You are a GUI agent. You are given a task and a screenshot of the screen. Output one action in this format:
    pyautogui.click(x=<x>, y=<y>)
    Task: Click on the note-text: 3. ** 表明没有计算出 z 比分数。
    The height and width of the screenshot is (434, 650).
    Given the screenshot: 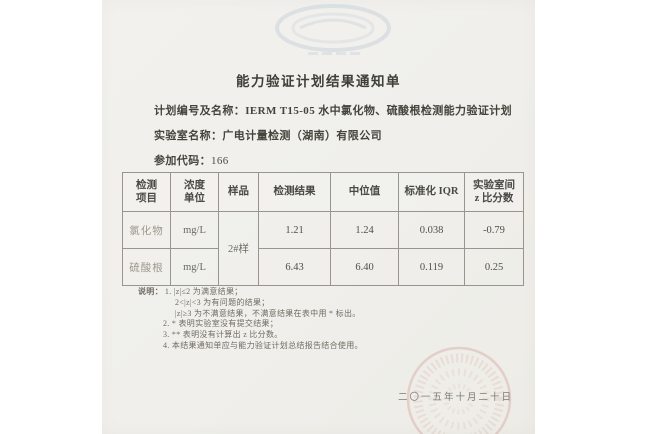 What is the action you would take?
    pyautogui.click(x=223, y=335)
    